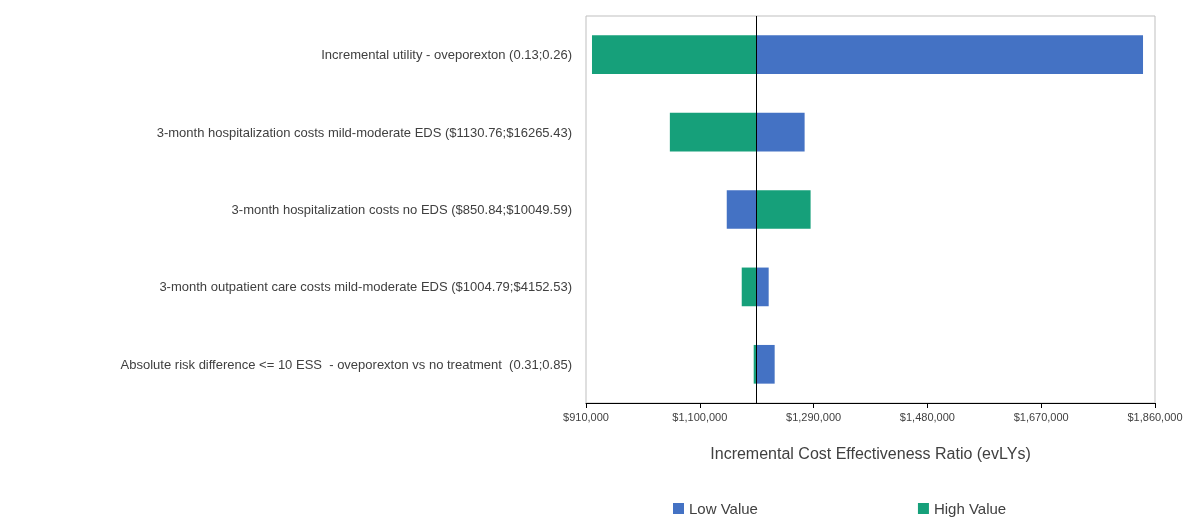 The width and height of the screenshot is (1202, 531). Describe the element at coordinates (1155, 416) in the screenshot. I see `x-tick-label: $1,860,000` at that location.